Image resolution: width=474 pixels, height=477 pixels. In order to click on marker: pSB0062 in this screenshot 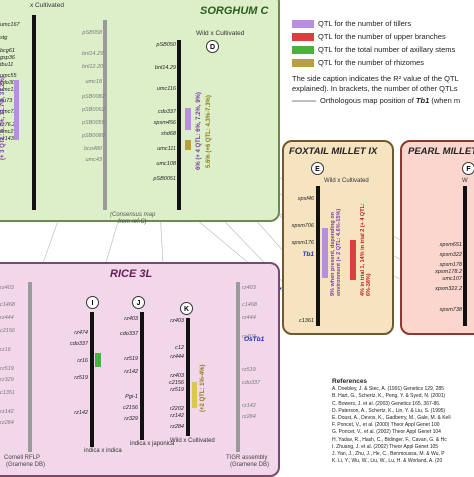, I will do `click(93, 110)`.